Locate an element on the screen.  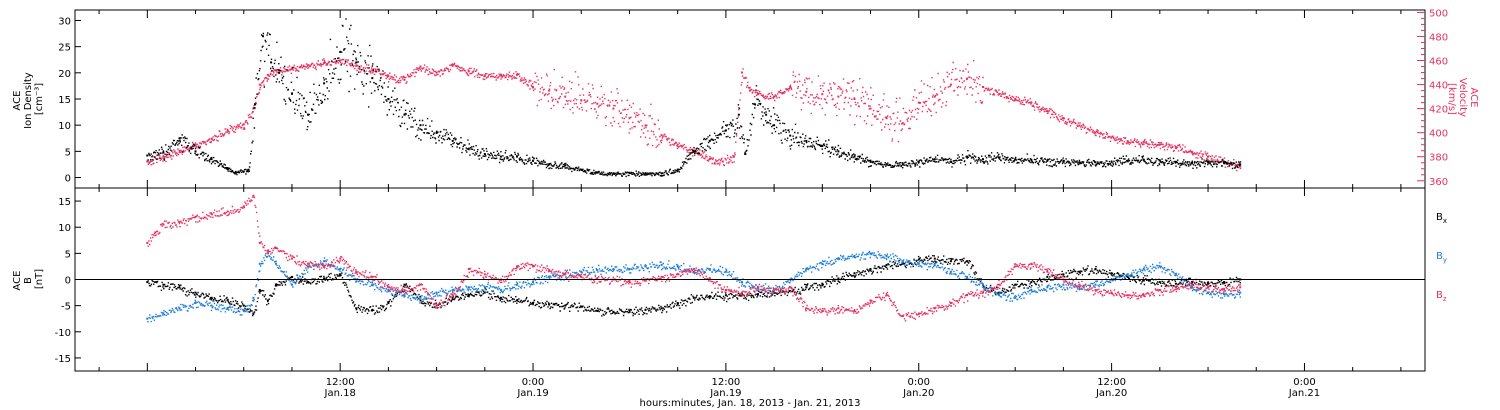
x-tick-date-2: Jan.19 is located at coordinates (725, 393).